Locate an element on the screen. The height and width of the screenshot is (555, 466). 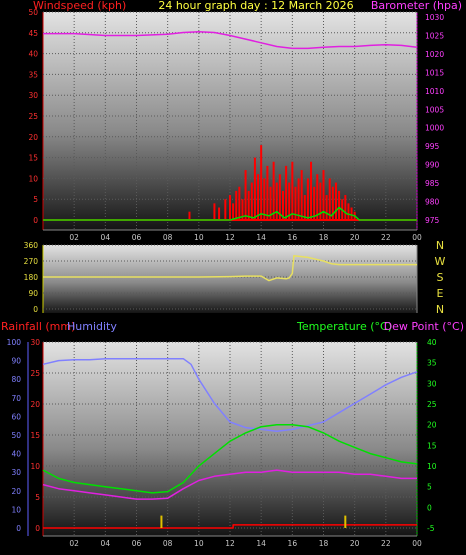
wind-speed-series is located at coordinates (230, 213).